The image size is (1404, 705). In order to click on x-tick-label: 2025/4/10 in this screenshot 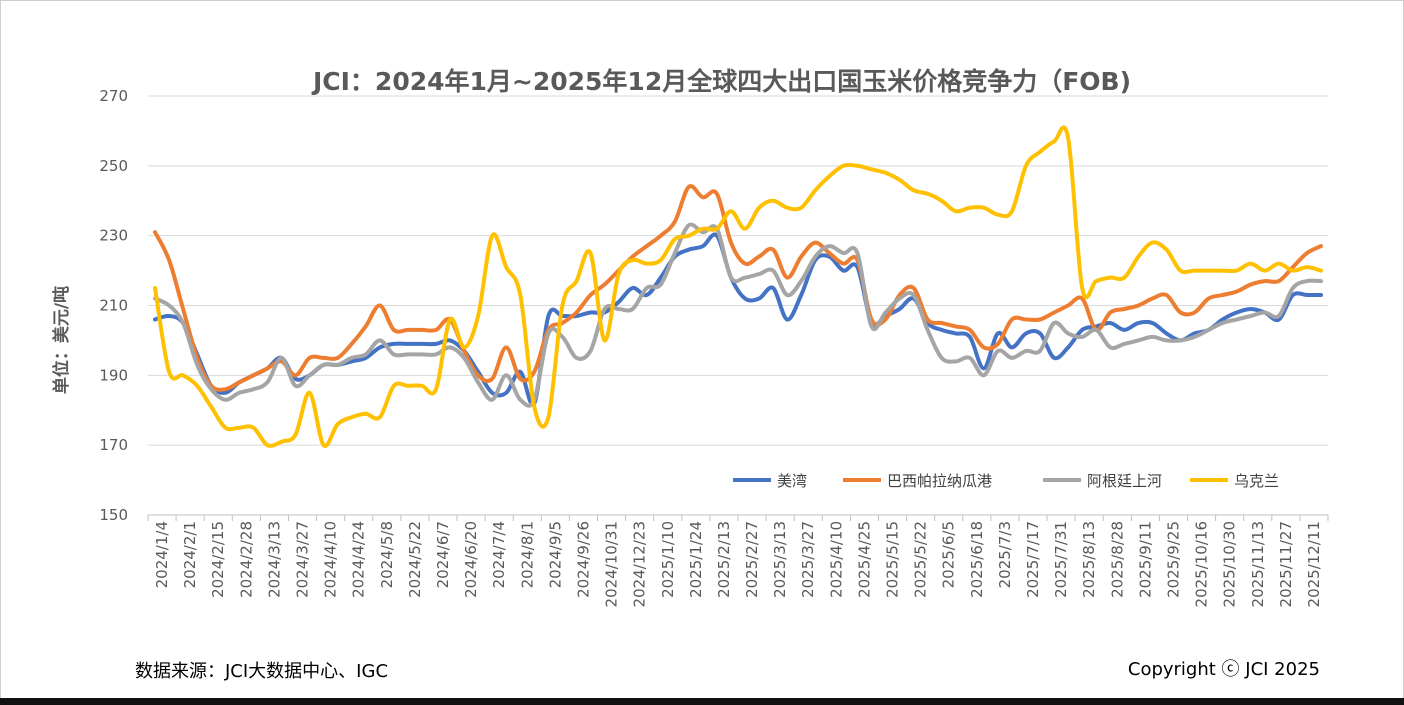, I will do `click(836, 559)`.